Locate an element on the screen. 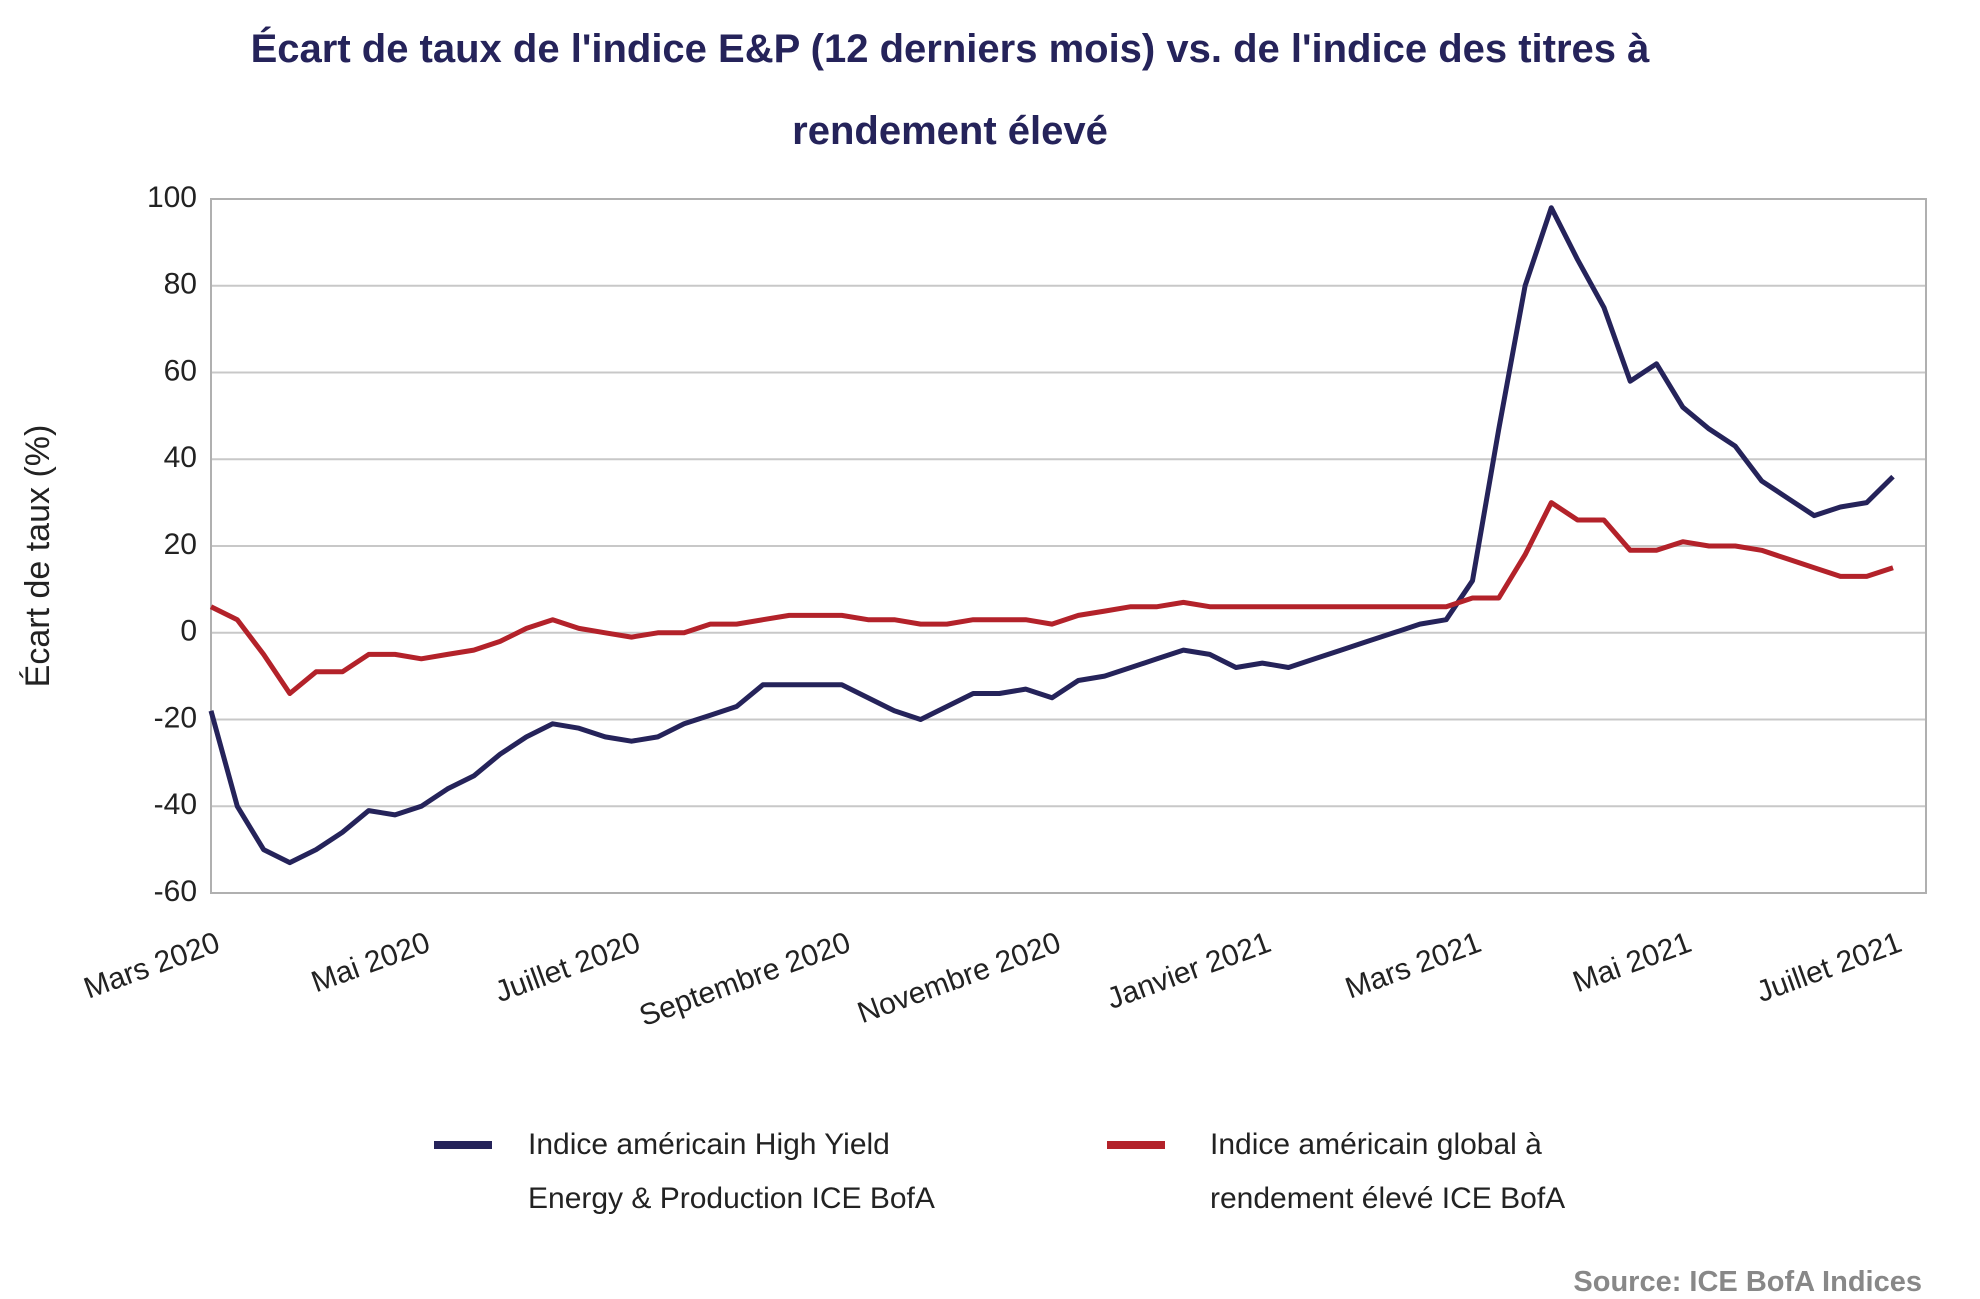 The width and height of the screenshot is (1980, 1299). x-tick-label: Septembre 2020 is located at coordinates (745, 979).